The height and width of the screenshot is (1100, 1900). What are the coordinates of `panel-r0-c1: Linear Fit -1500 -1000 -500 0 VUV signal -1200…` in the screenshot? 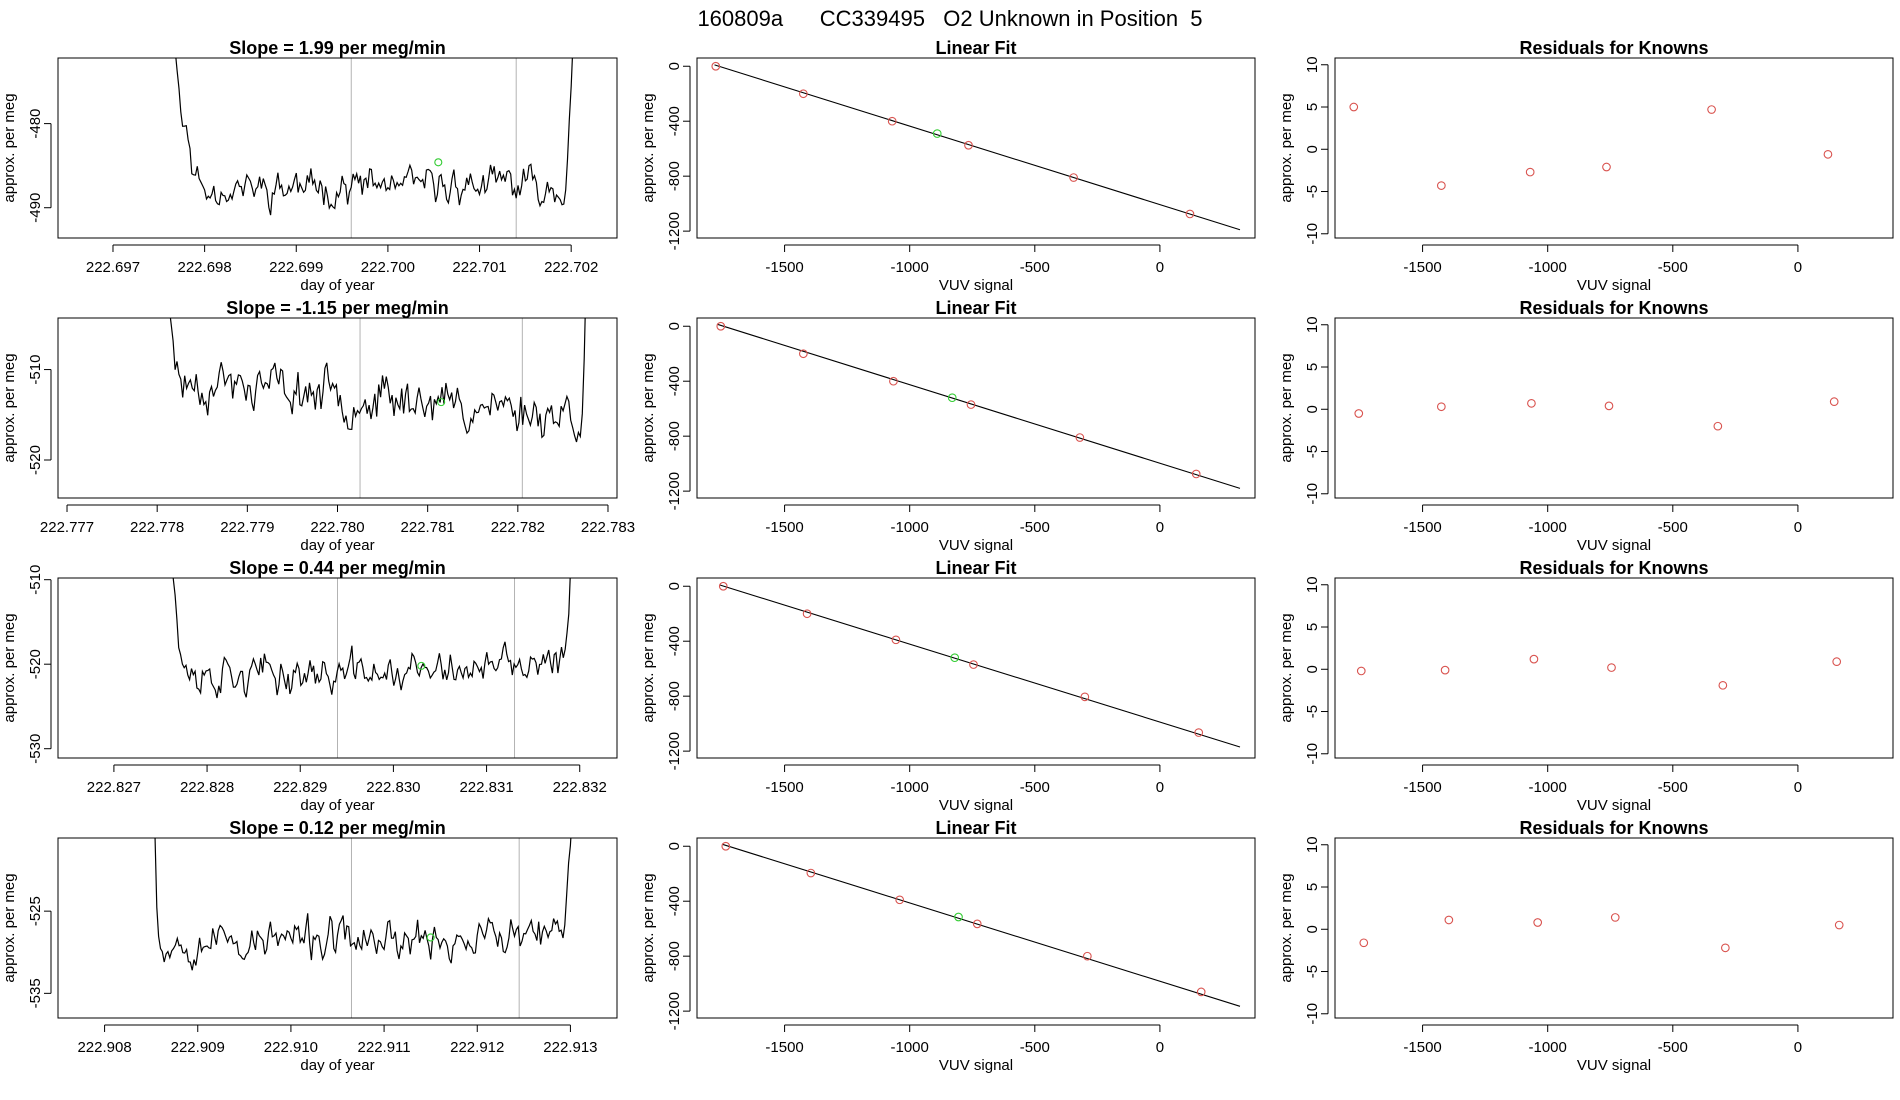 It's located at (948, 166).